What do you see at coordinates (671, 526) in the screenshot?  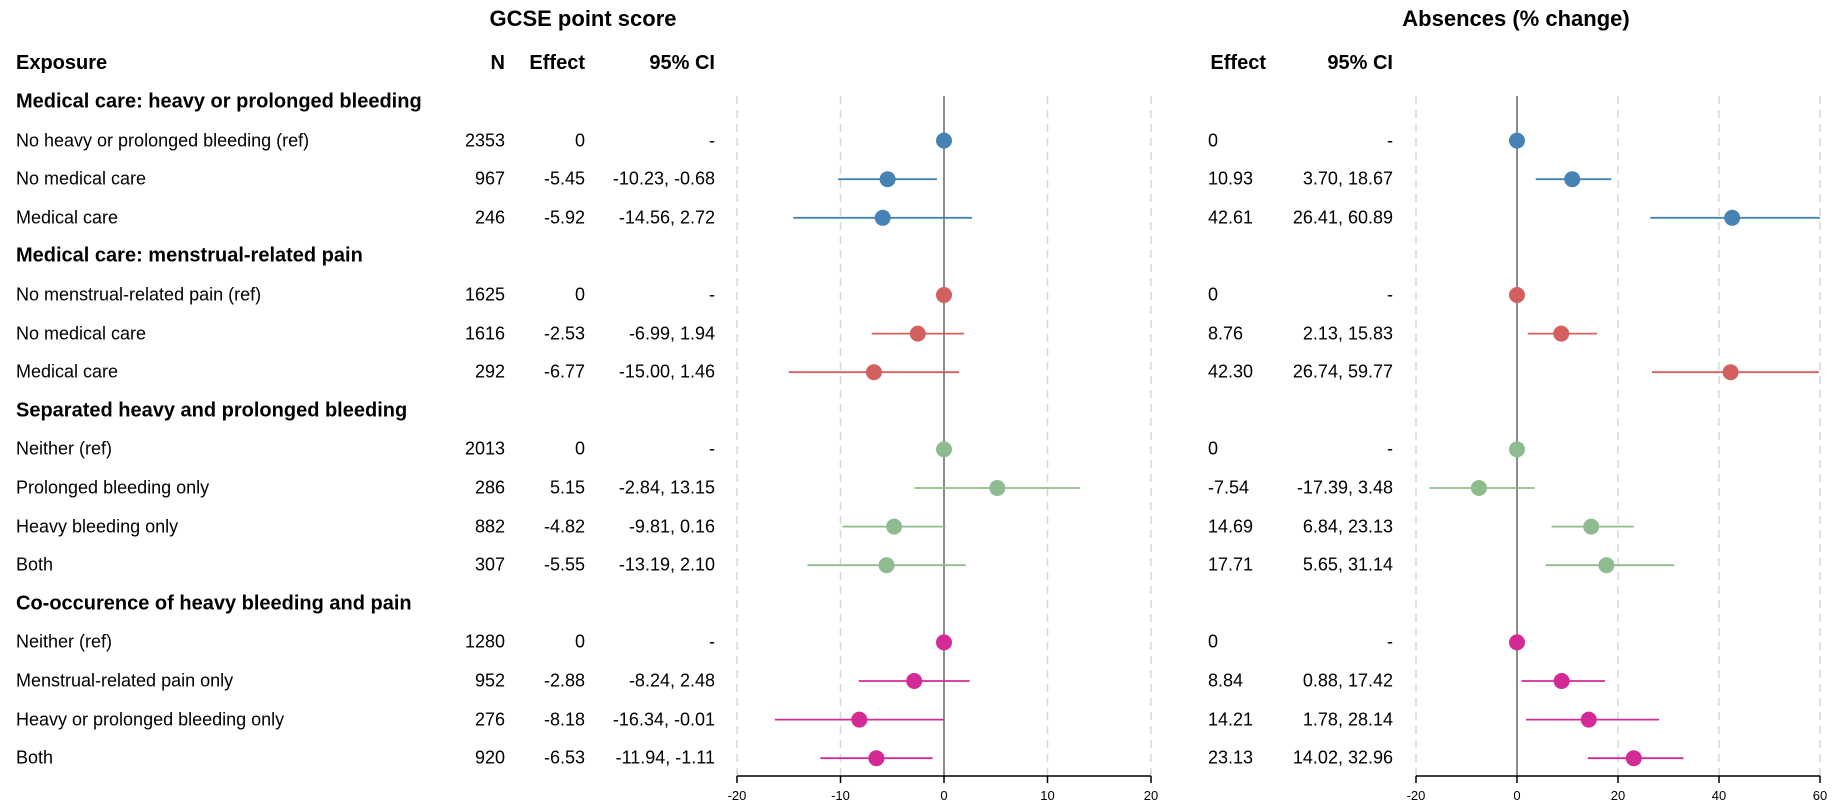 I see `gcse-ci-value: -9.81, 0.16` at bounding box center [671, 526].